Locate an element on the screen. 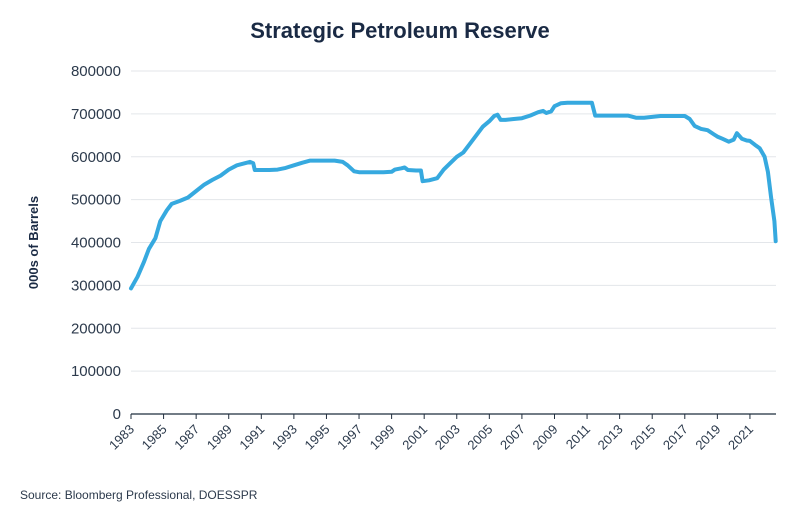  y-tick-label: 300000 is located at coordinates (96, 285).